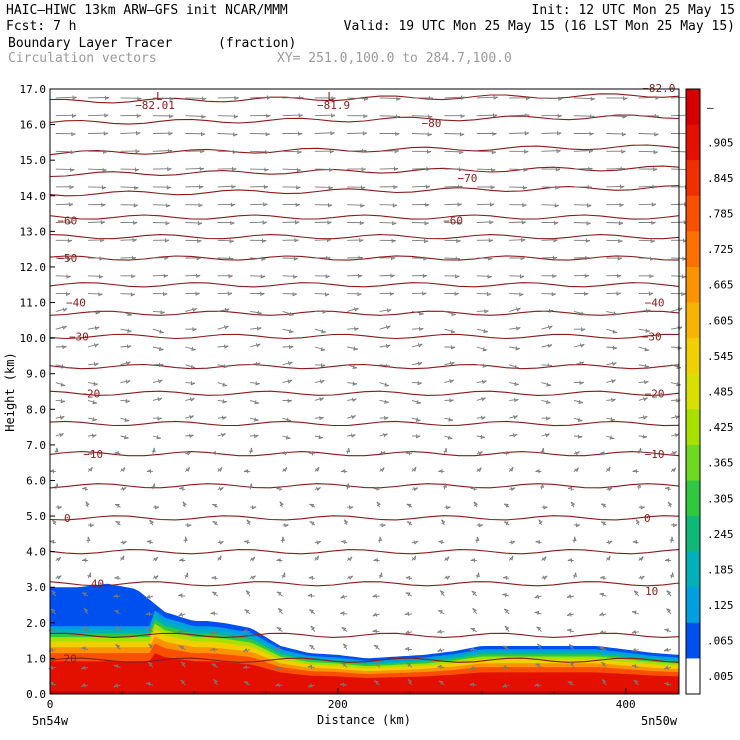  I want to click on contour-label: −30, so click(79, 336).